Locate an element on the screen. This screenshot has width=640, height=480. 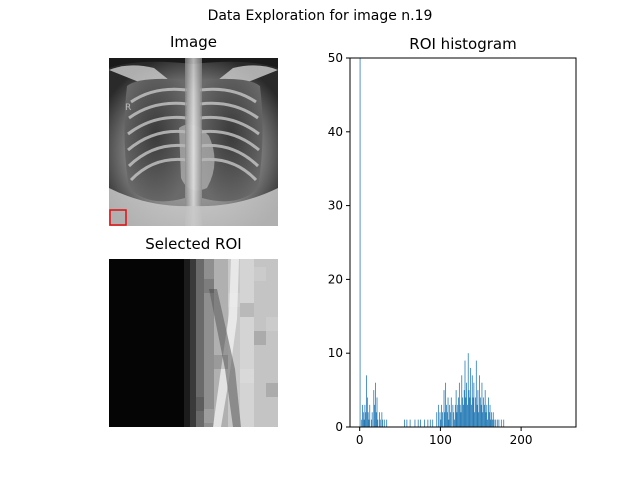
xray-side-marker: R is located at coordinates (128, 108).